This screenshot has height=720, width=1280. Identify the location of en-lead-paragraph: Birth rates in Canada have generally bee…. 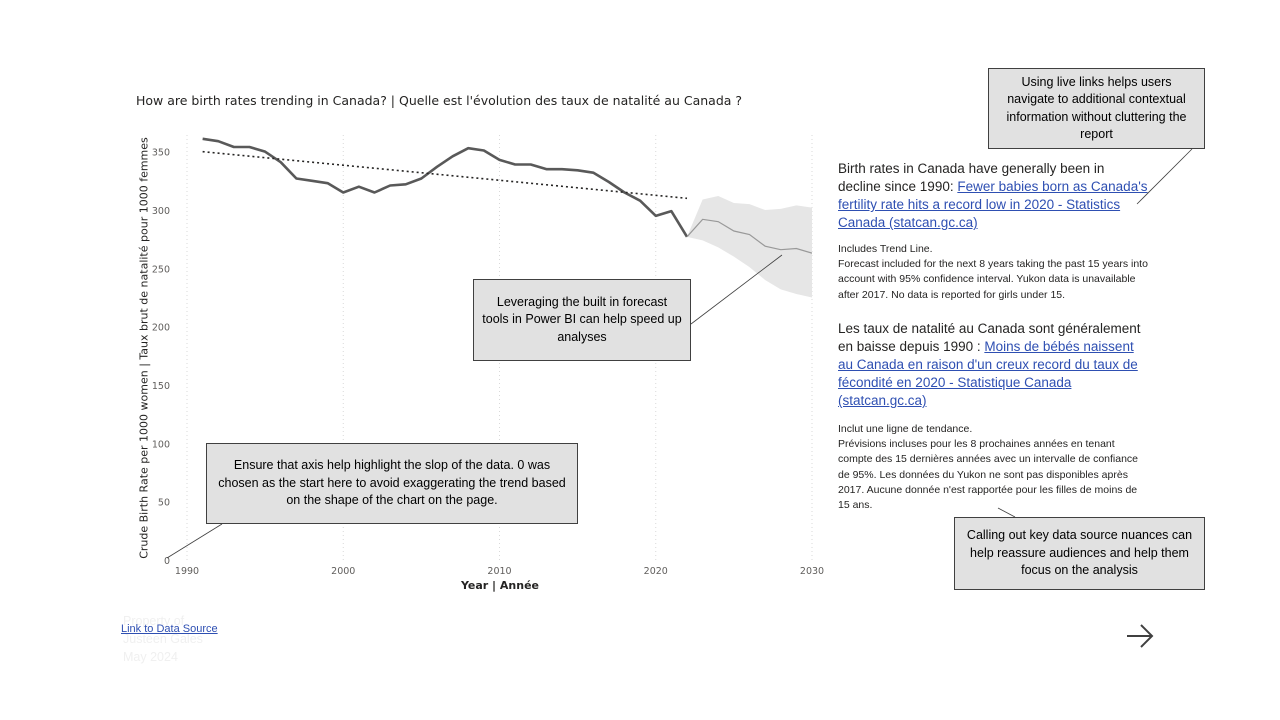
(994, 196).